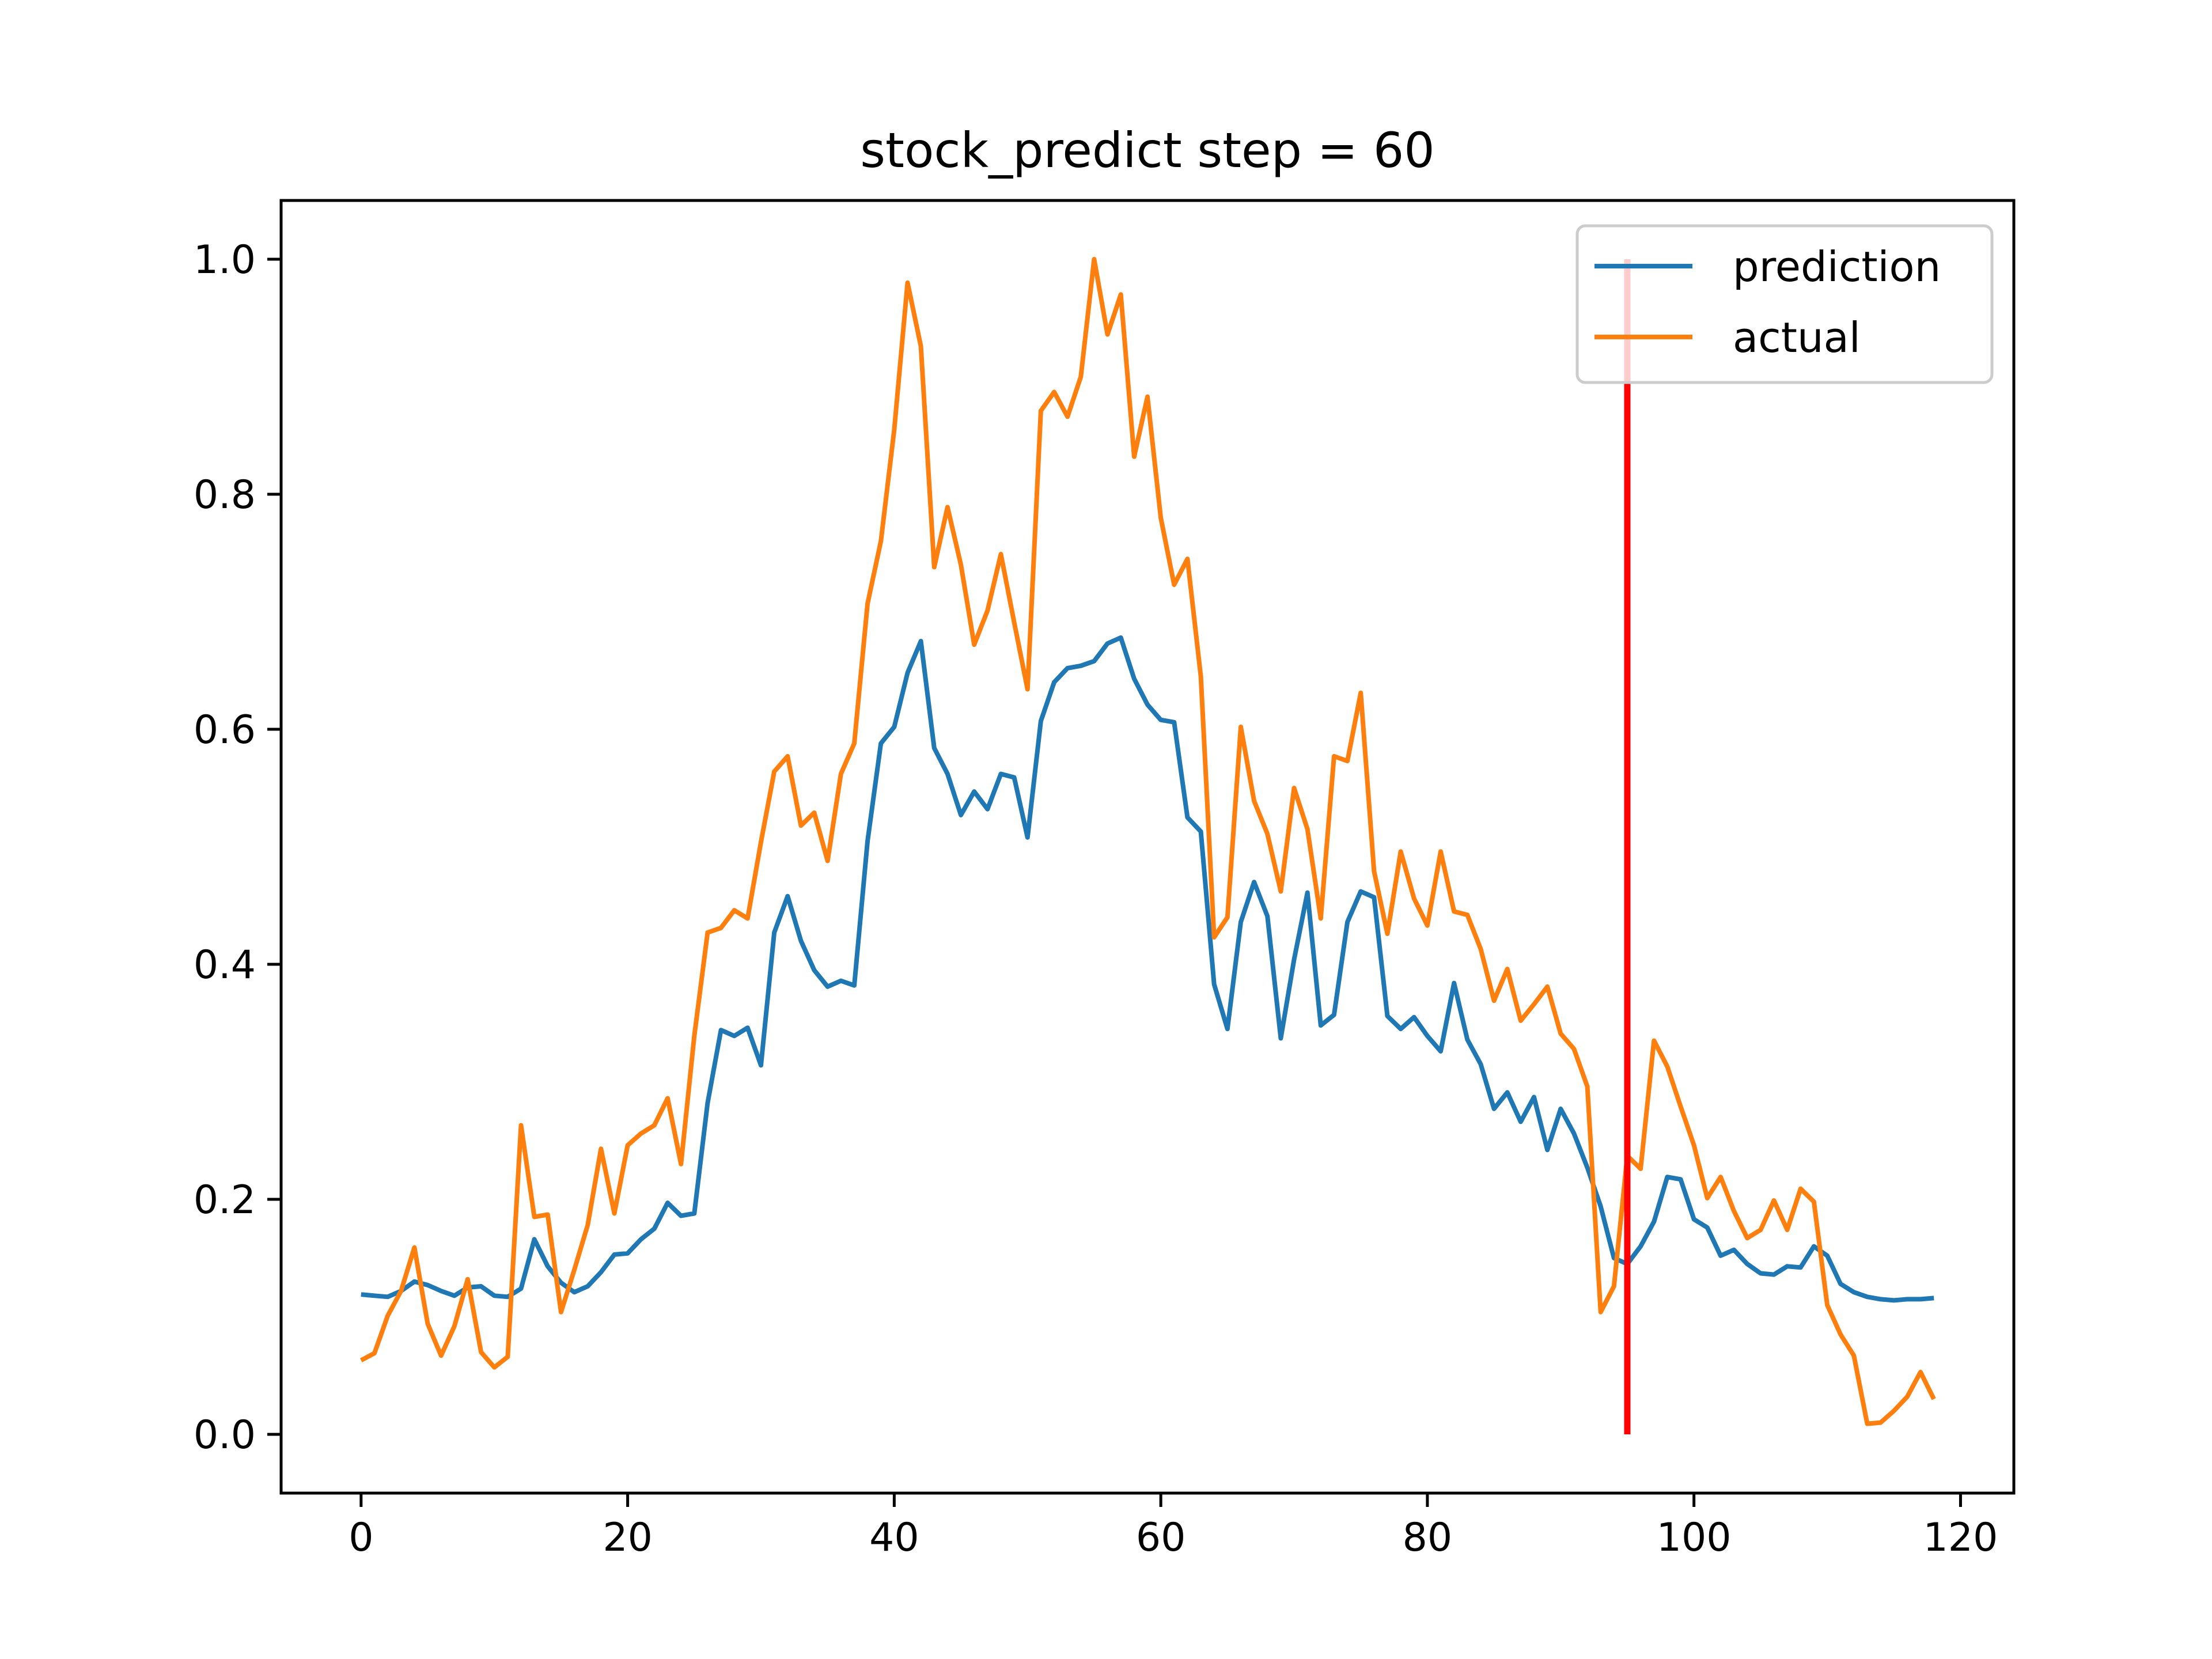 This screenshot has height=1659, width=2212. I want to click on x-tick-label: 0, so click(361, 1537).